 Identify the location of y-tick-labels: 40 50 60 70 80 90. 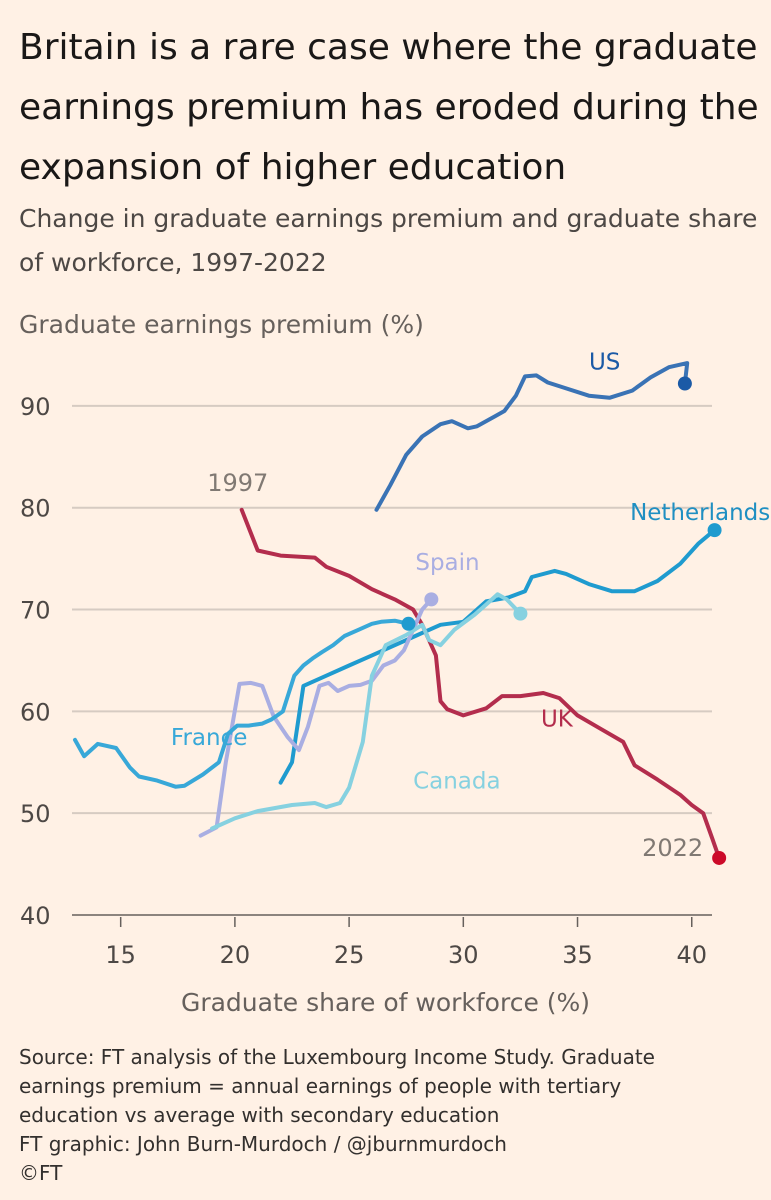
(35, 661).